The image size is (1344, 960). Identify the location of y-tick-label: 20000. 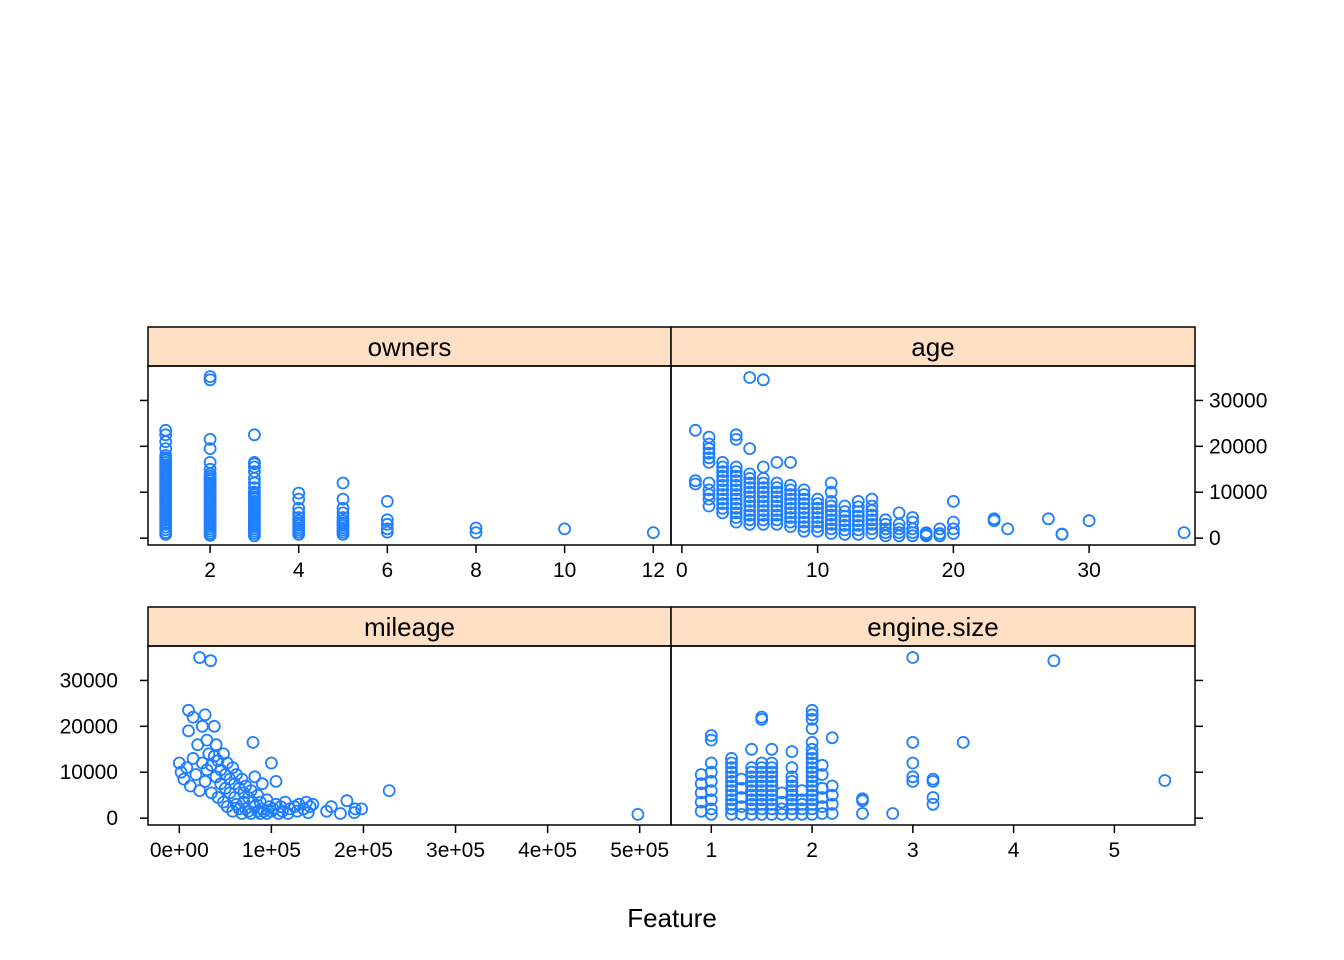
(89, 726).